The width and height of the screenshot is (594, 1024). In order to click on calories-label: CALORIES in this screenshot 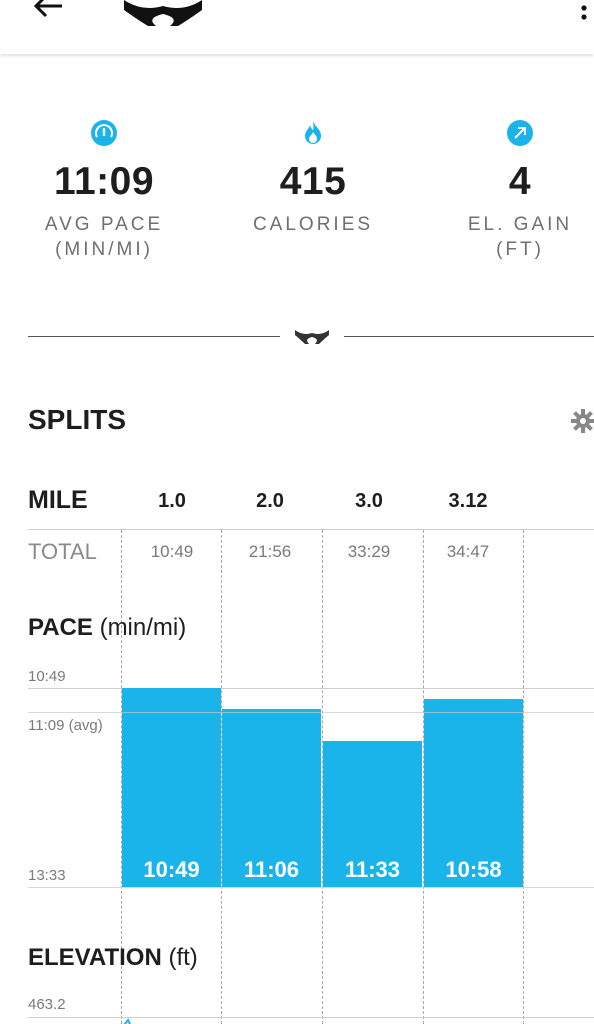, I will do `click(313, 224)`.